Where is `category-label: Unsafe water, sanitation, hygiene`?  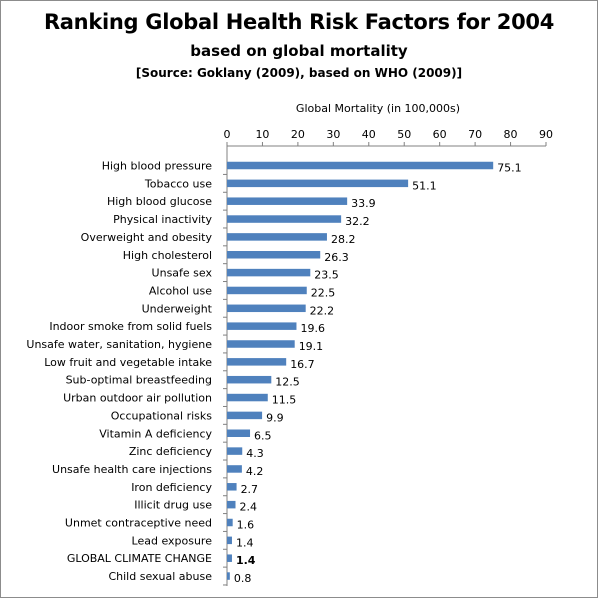 category-label: Unsafe water, sanitation, hygiene is located at coordinates (119, 344).